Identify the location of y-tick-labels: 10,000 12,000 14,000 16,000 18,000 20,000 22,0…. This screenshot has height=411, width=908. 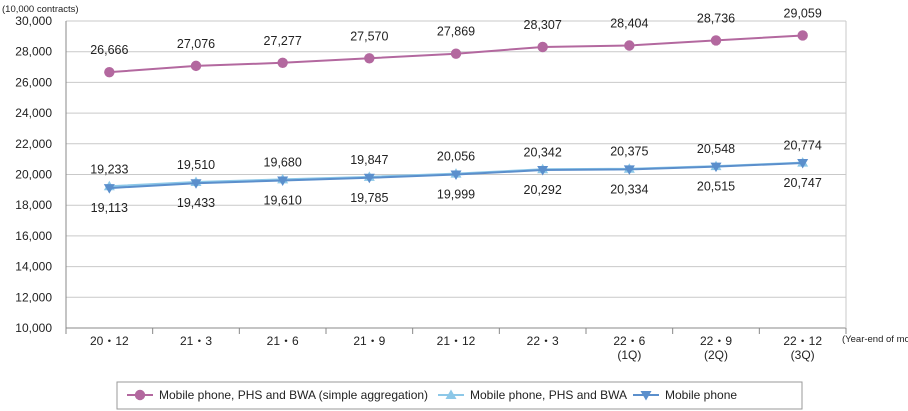
(33, 174).